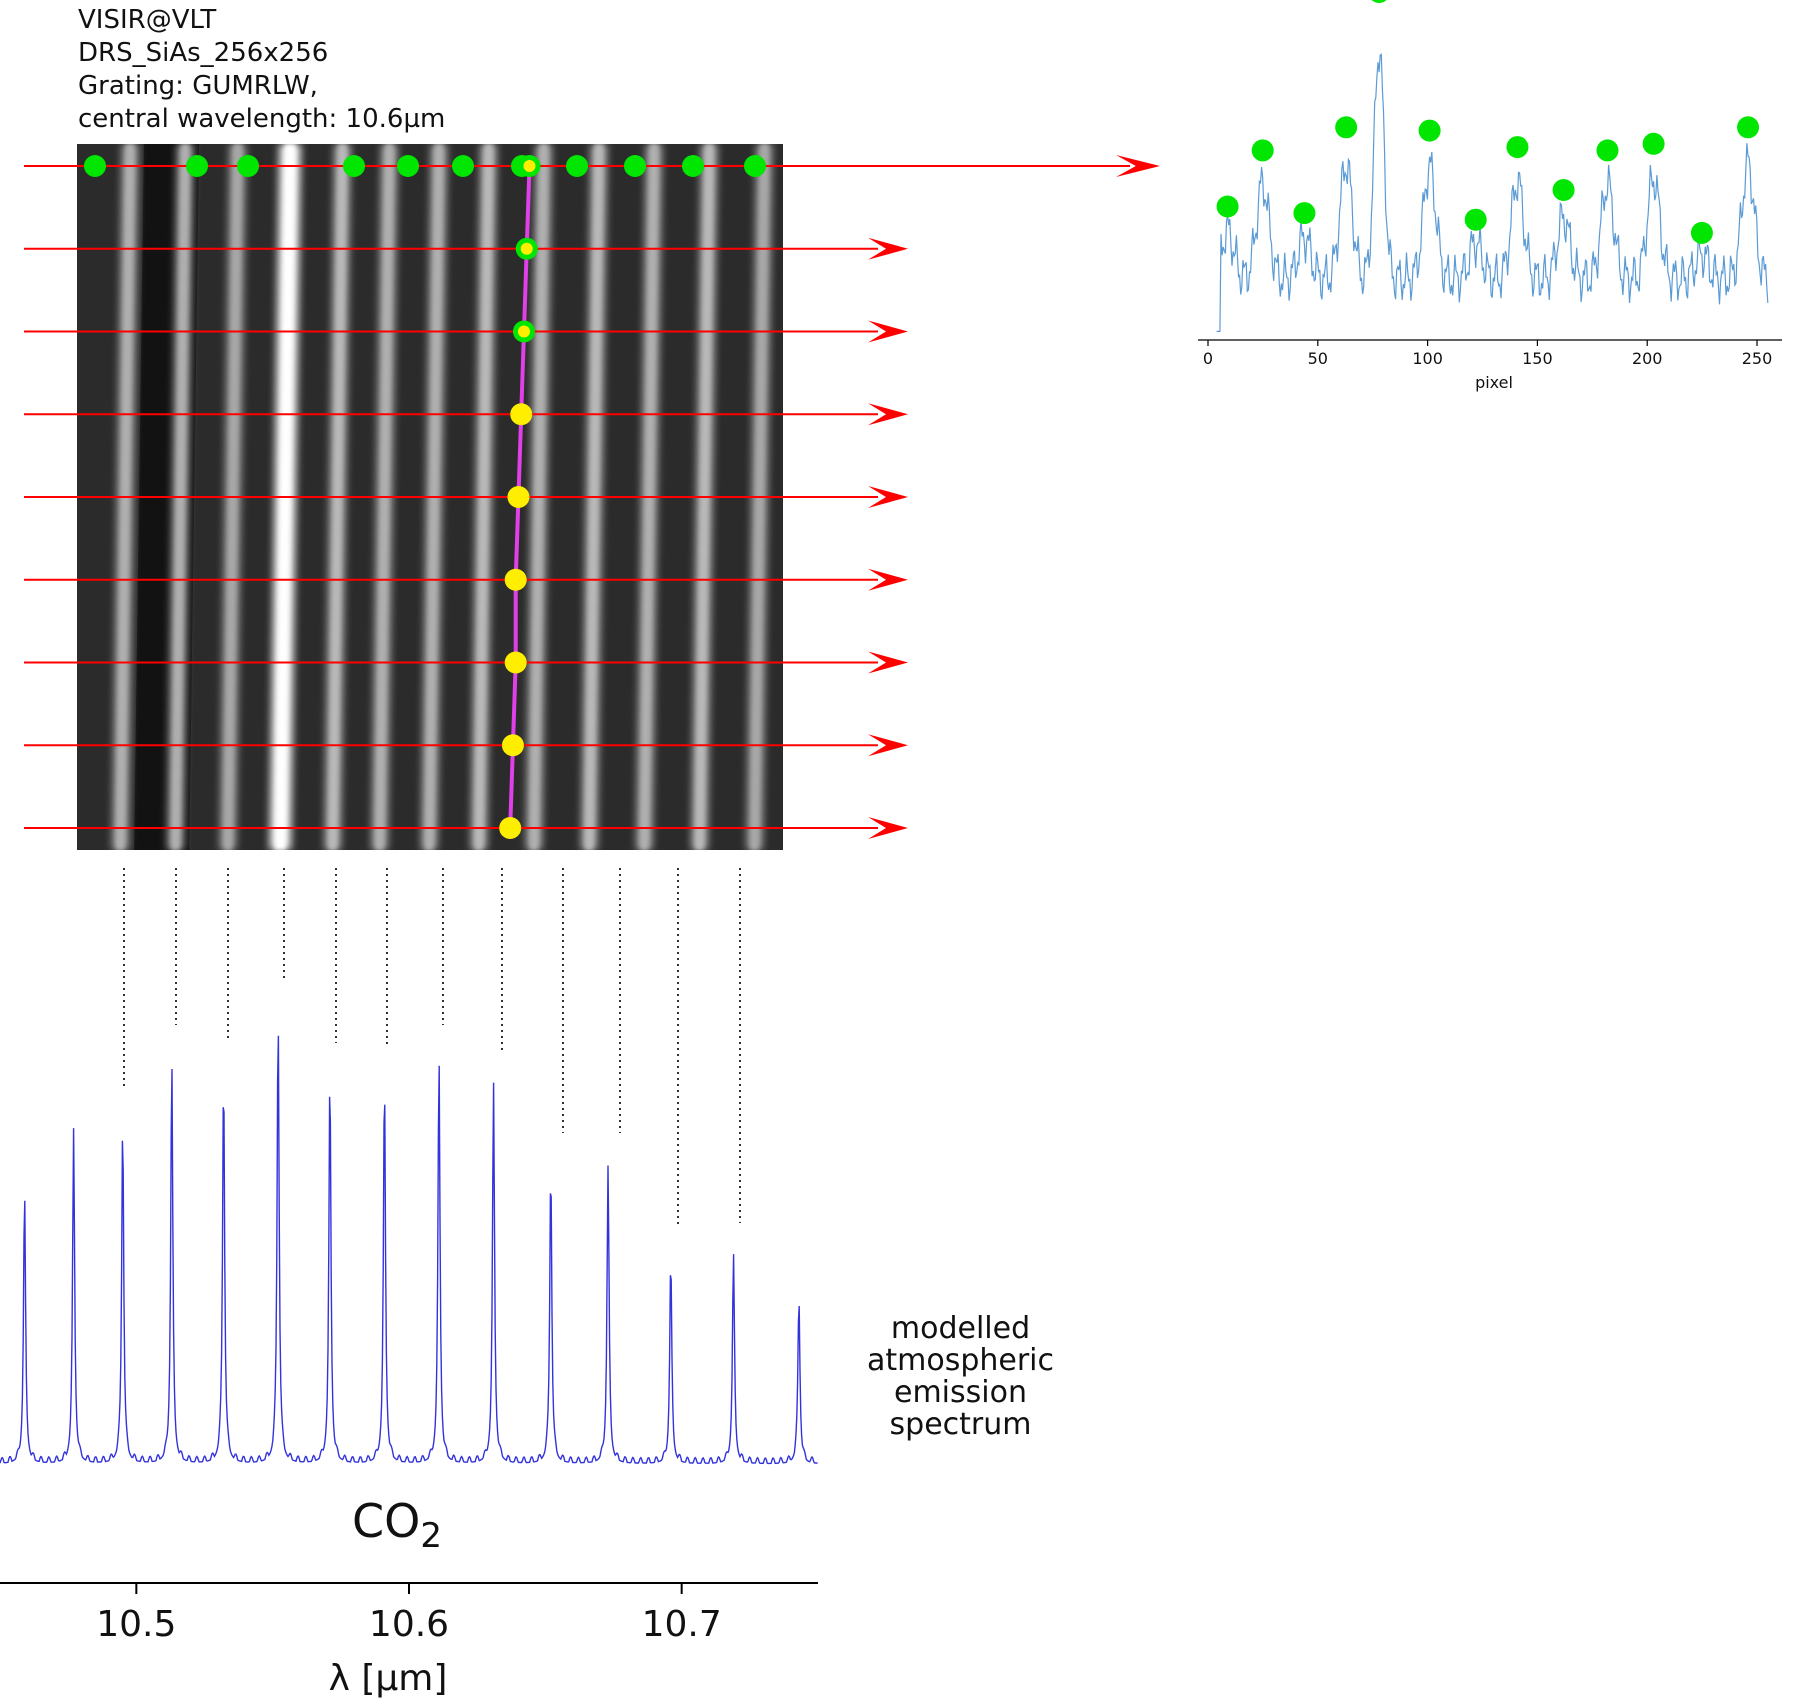 The image size is (1797, 1705). I want to click on profile-x-tick-label: 250, so click(1757, 358).